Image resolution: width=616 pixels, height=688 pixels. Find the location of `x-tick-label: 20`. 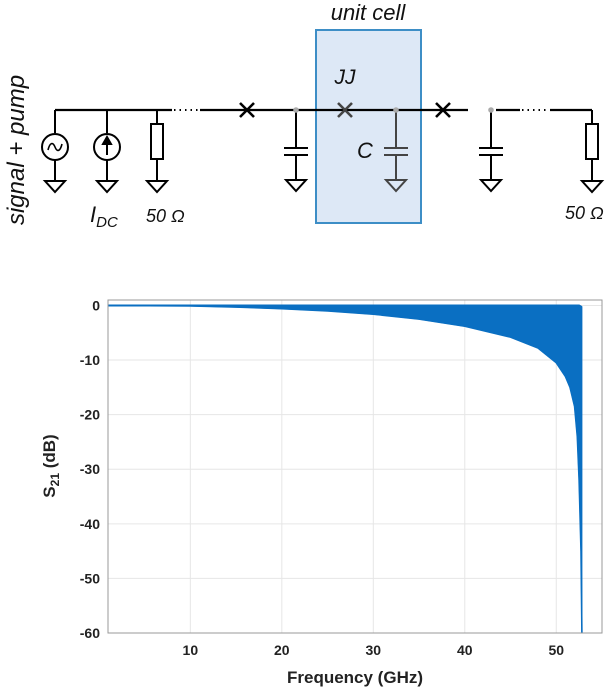

x-tick-label: 20 is located at coordinates (282, 650).